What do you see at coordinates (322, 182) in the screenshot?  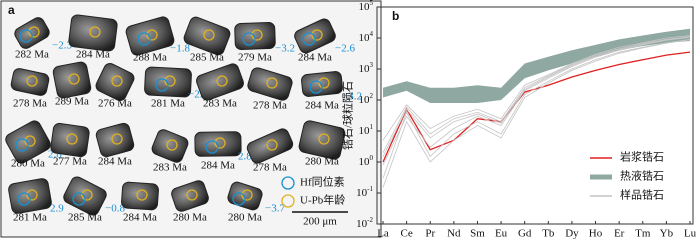 I see `legend-hf: Hf同位素` at bounding box center [322, 182].